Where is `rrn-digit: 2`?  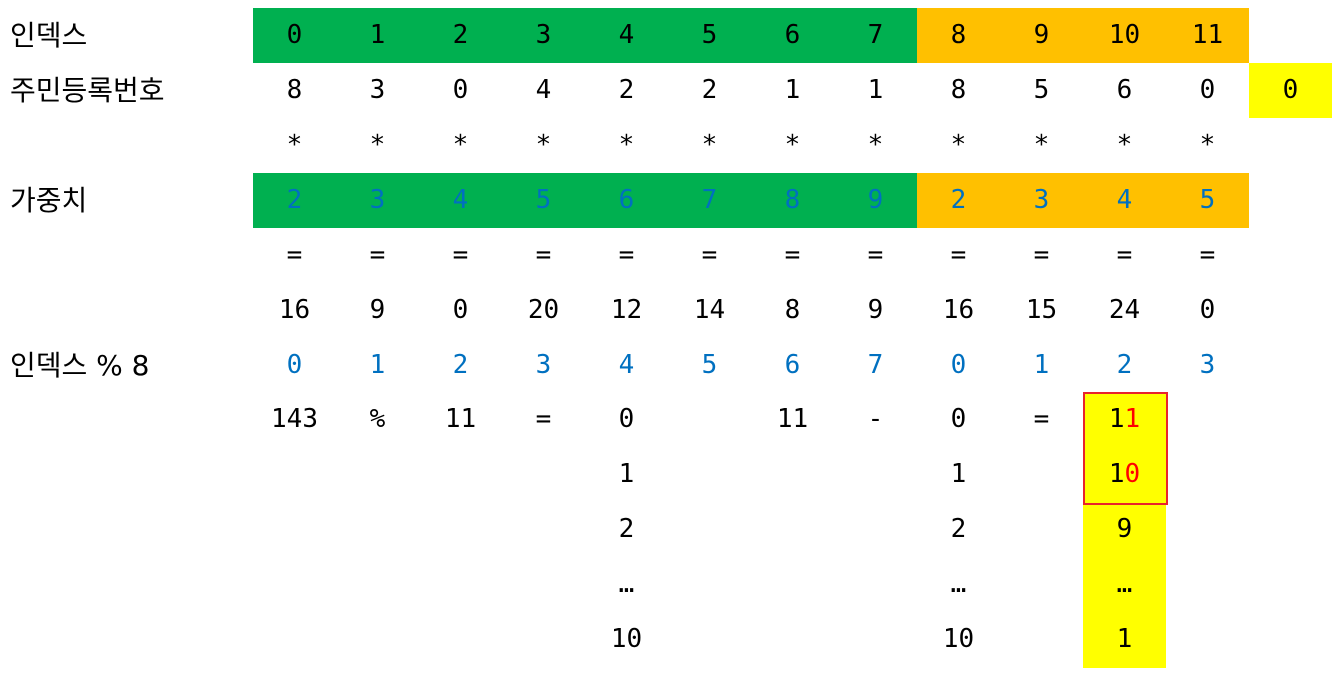
rrn-digit: 2 is located at coordinates (709, 90).